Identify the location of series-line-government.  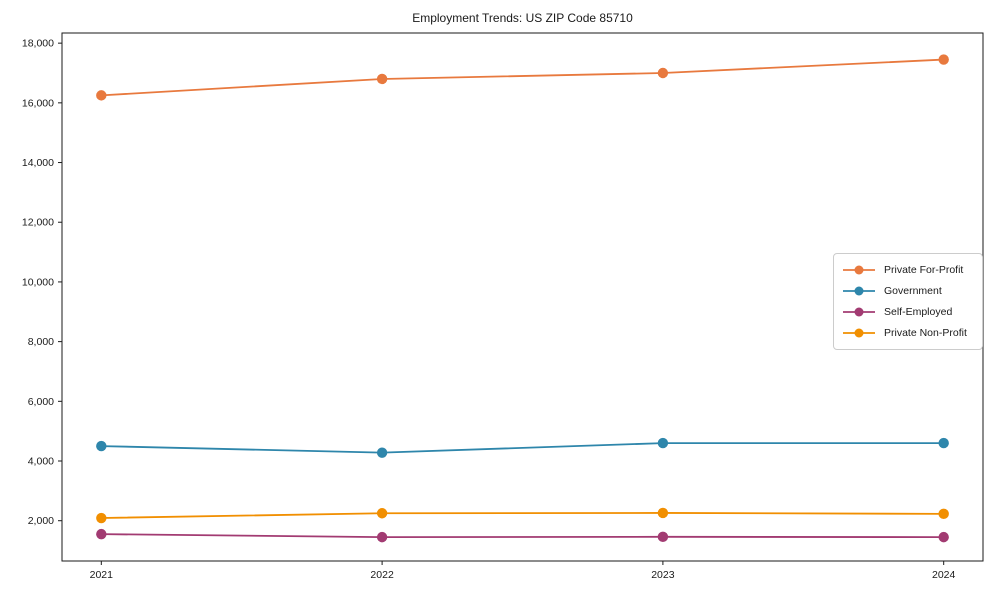
(522, 448).